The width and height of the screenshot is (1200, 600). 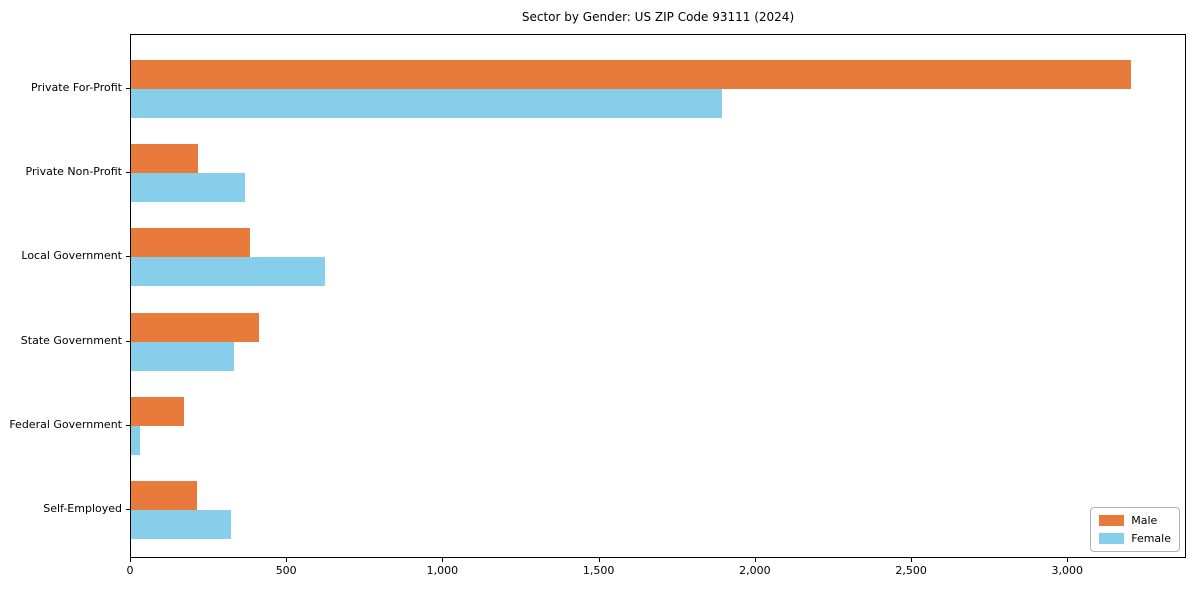 I want to click on legend-item-male: Male, so click(x=1135, y=520).